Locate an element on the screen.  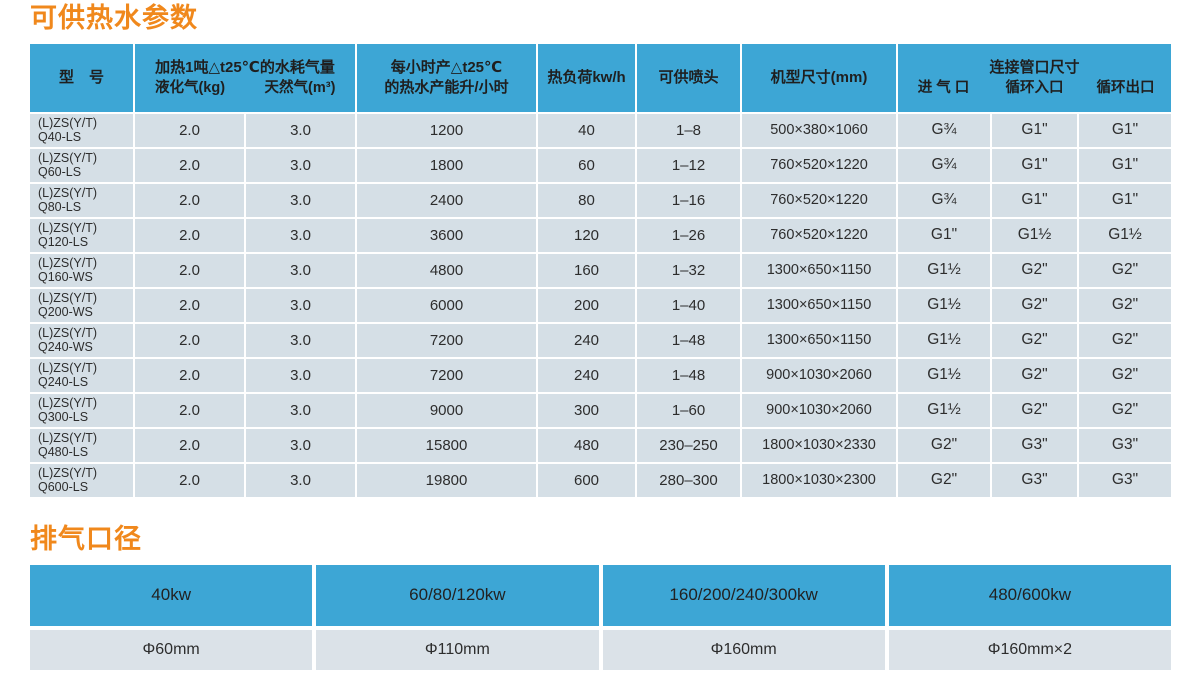
heat-load-cell: 80 is located at coordinates (586, 200).